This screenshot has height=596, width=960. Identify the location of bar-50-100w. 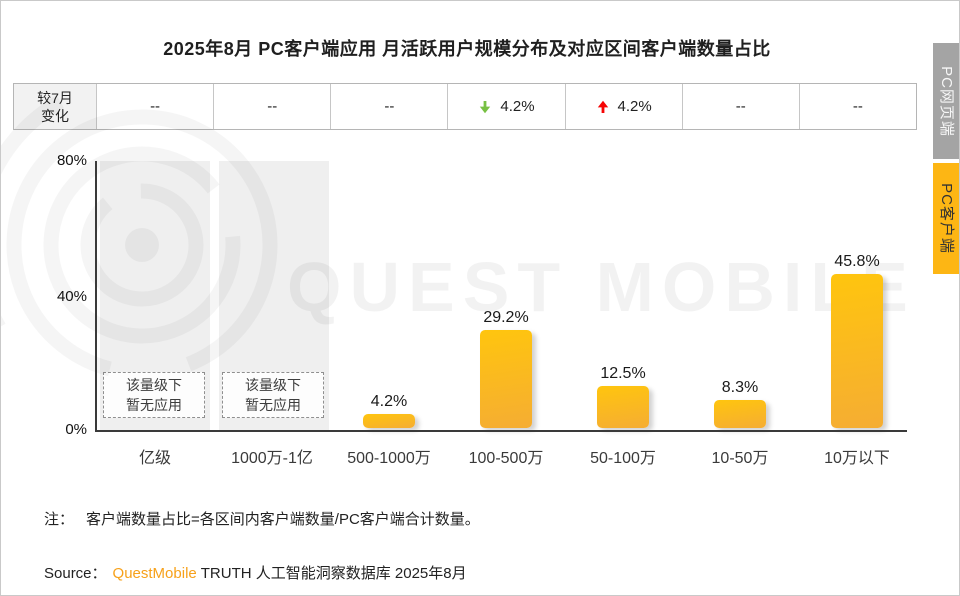
(623, 407).